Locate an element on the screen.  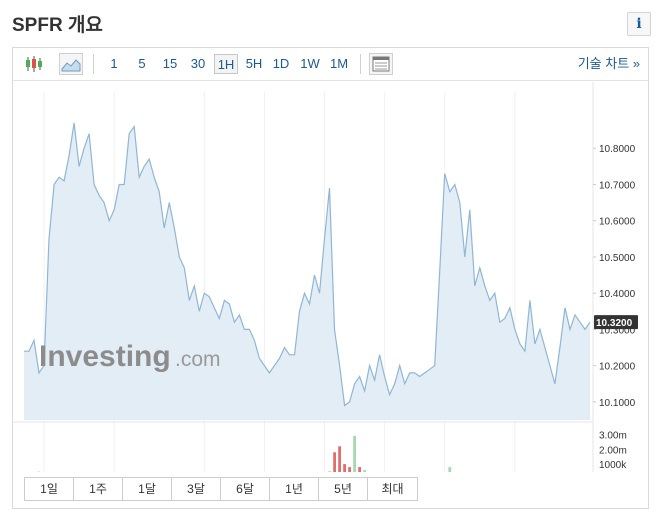
info-icon: i is located at coordinates (639, 24).